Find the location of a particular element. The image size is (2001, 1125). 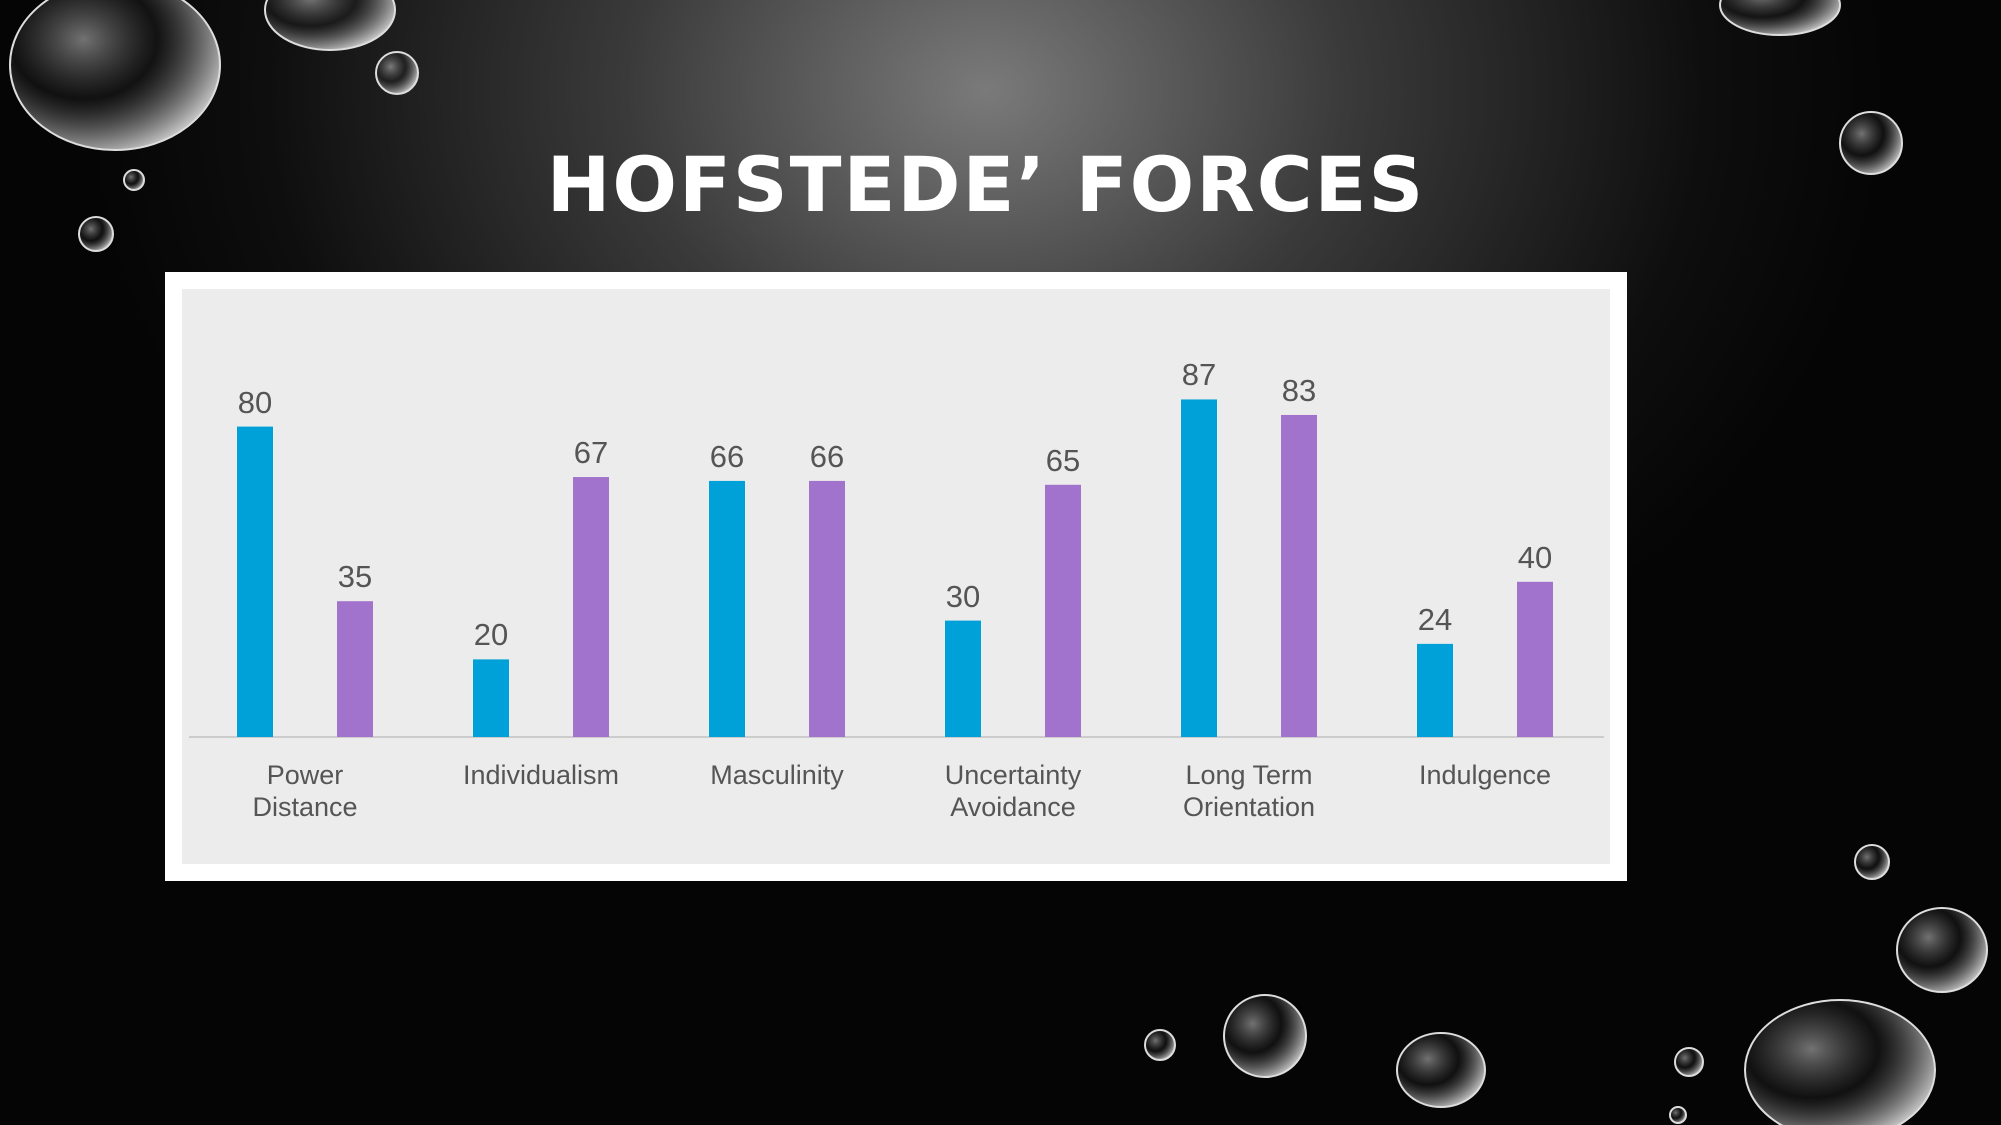

value-label: 65 is located at coordinates (1063, 460).